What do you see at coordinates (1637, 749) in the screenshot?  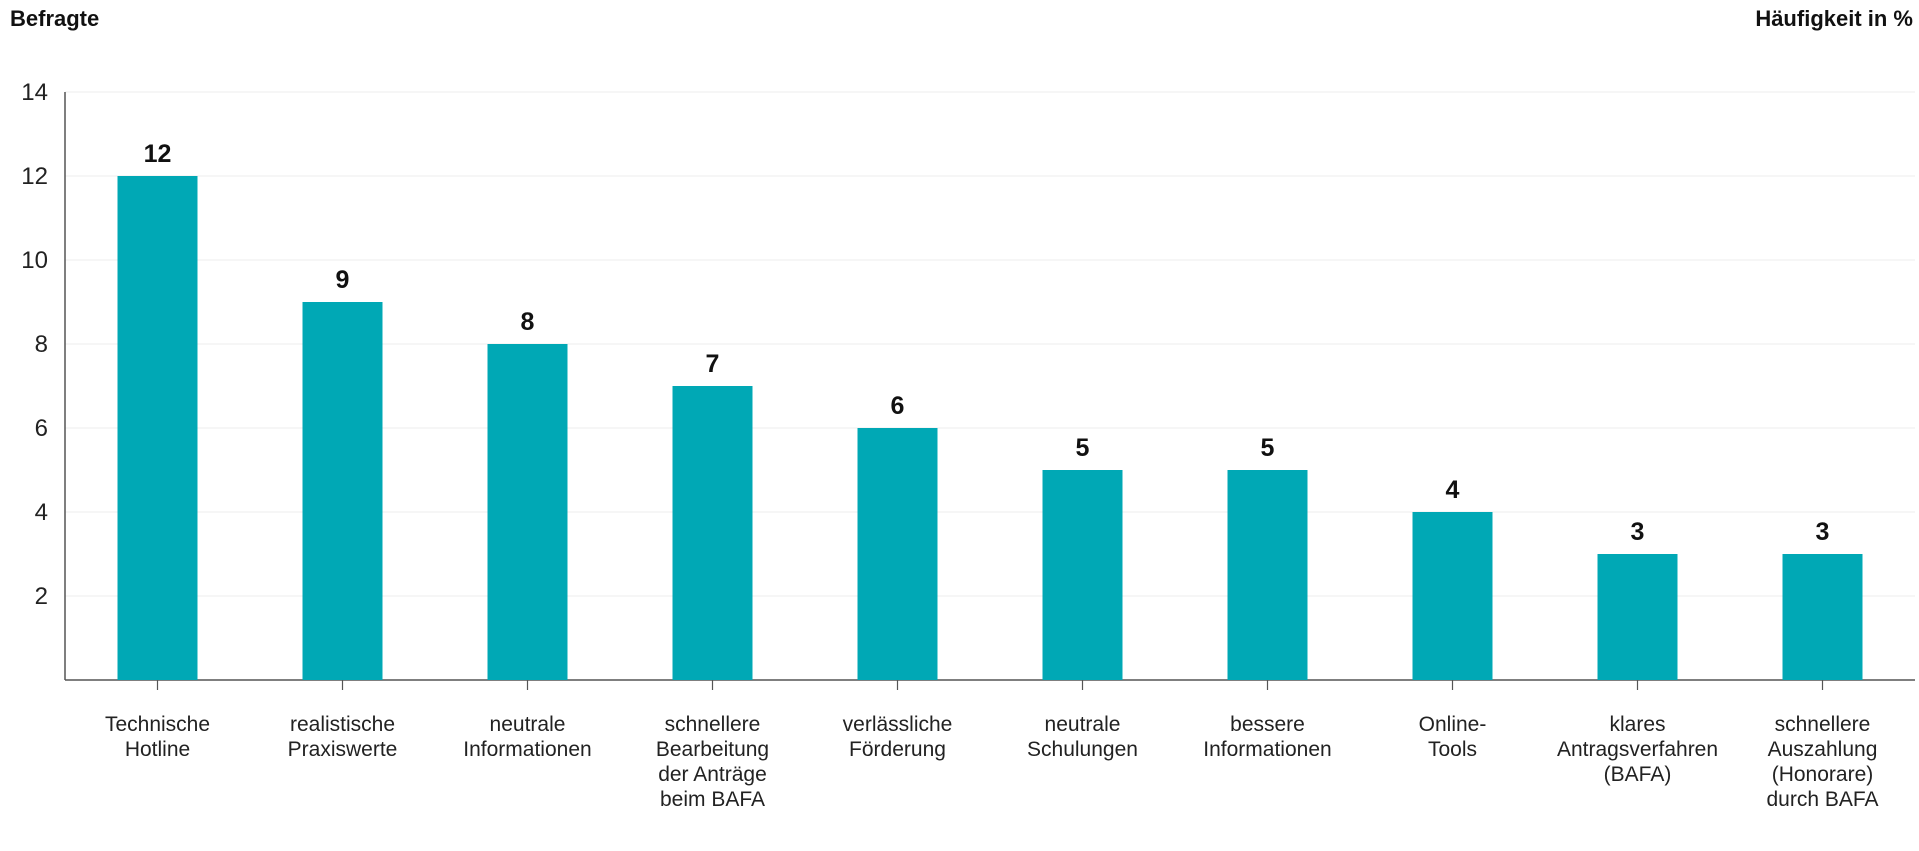 I see `x-tick-label: klares Antragsverfahren (BAFA)` at bounding box center [1637, 749].